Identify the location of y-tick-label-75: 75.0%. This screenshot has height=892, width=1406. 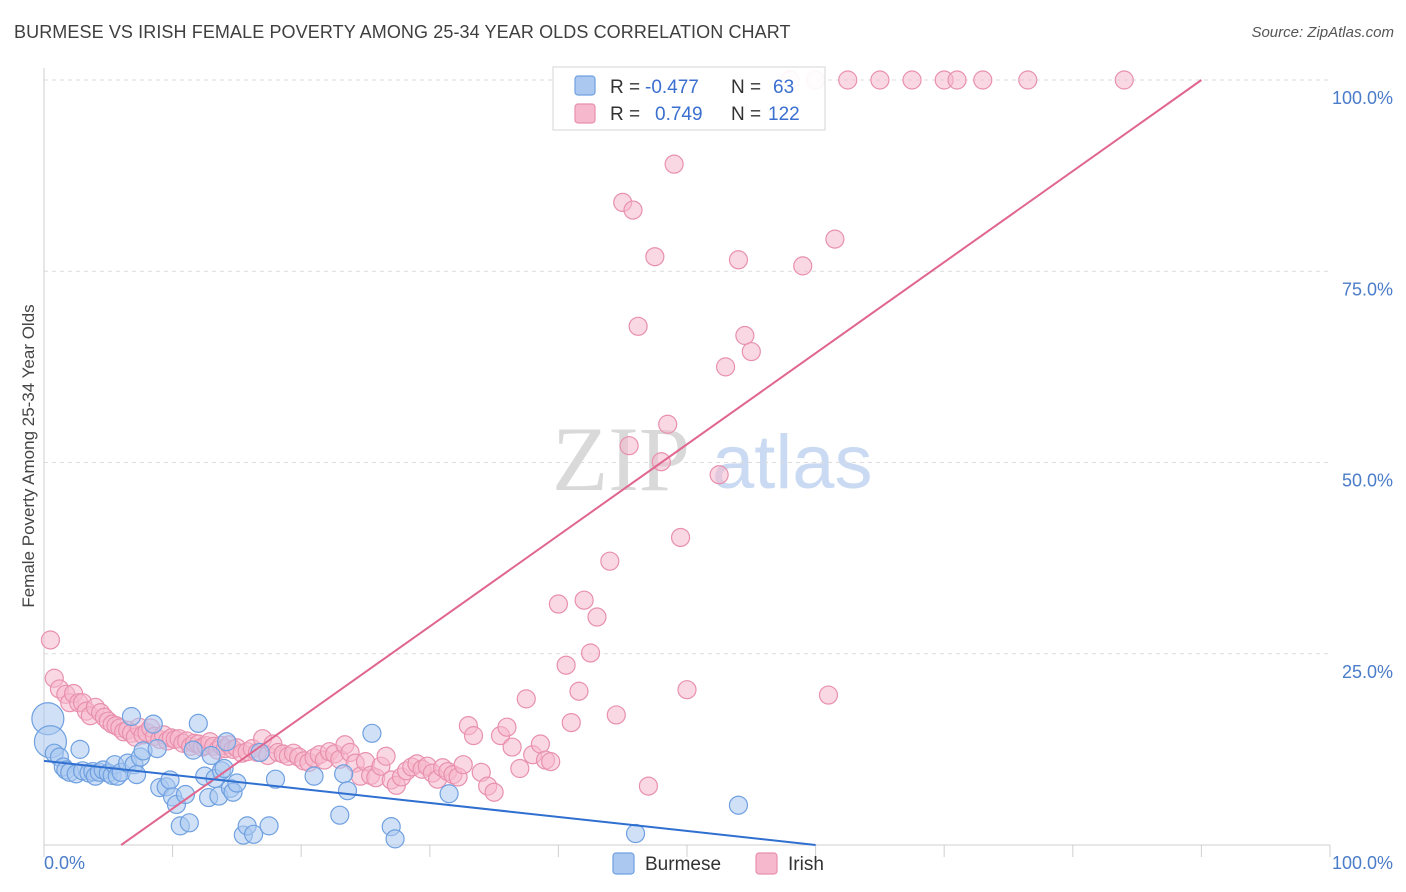
(1367, 289).